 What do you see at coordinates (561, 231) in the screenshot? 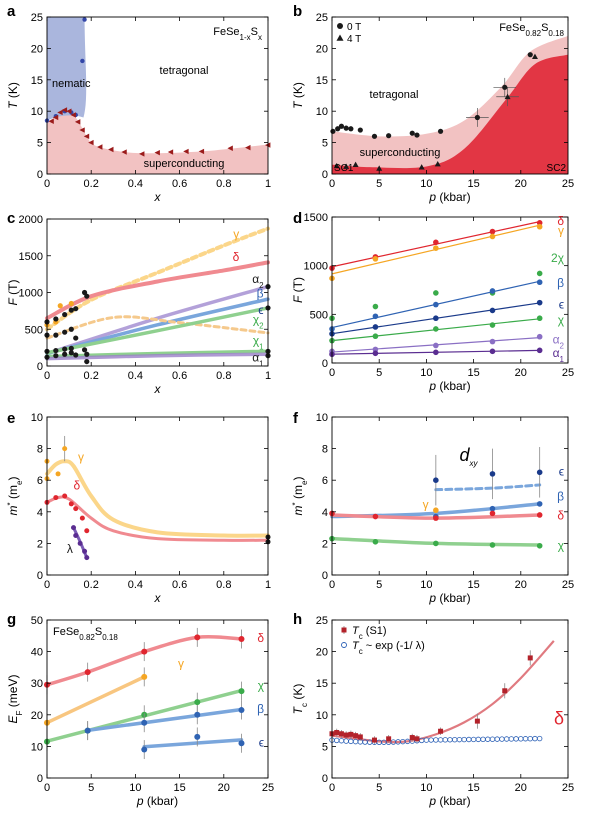
I see `label-part: γ` at bounding box center [561, 231].